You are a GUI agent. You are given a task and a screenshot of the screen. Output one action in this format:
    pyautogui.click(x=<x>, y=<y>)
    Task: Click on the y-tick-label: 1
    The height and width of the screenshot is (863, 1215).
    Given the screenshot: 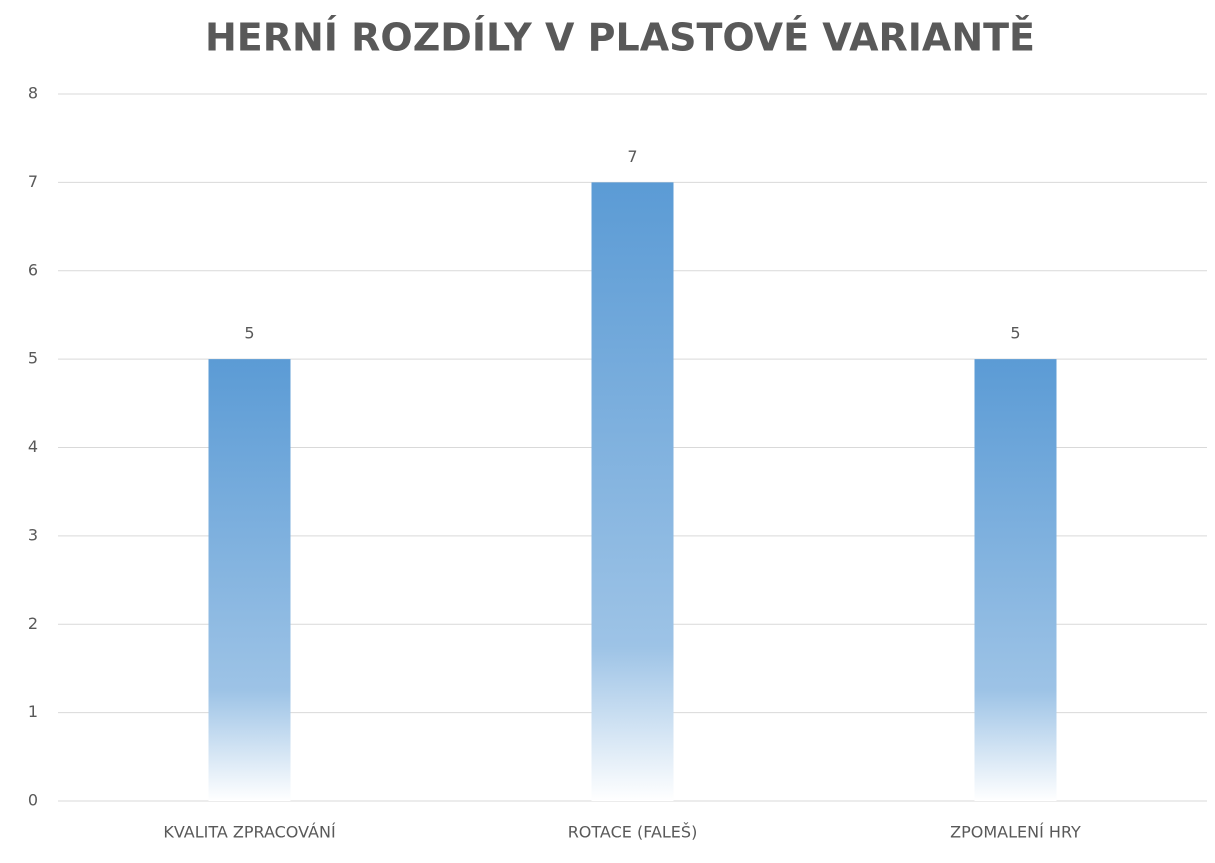 What is the action you would take?
    pyautogui.click(x=33, y=711)
    